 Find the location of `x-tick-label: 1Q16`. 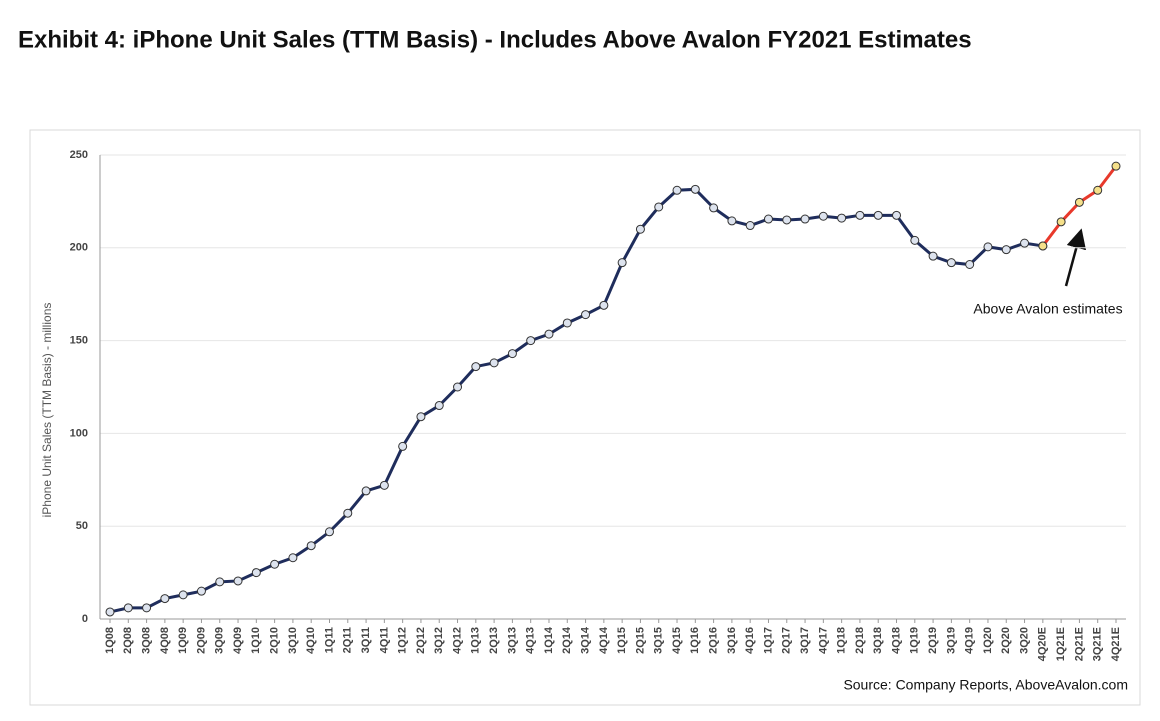

x-tick-label: 1Q16 is located at coordinates (695, 640).